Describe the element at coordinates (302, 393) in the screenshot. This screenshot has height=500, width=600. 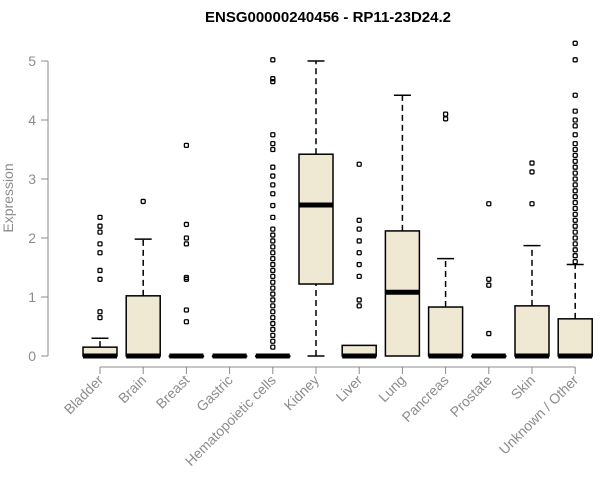
I see `x-tick-label: Kidney` at that location.